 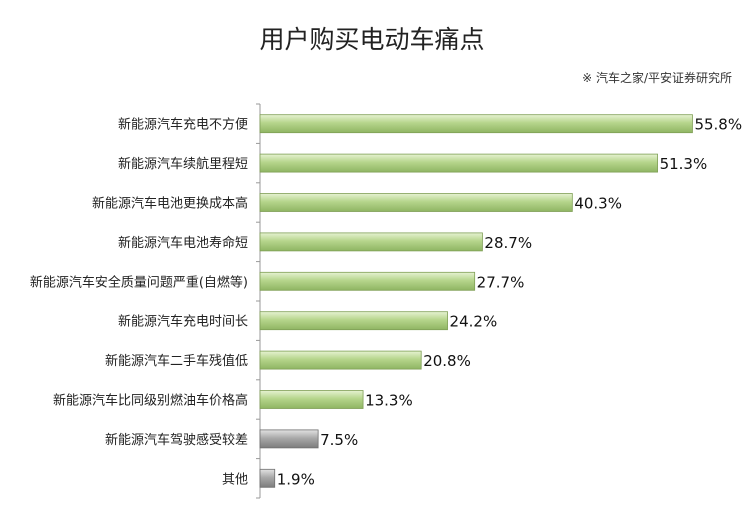 I want to click on category-label: 新能源汽车驾驶感受较差, so click(x=176, y=440).